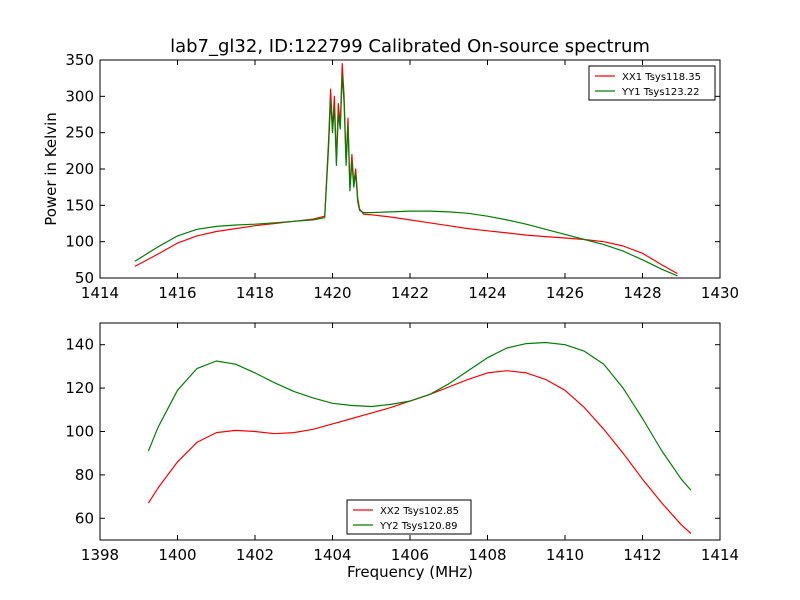 This screenshot has width=800, height=600. Describe the element at coordinates (419, 511) in the screenshot. I see `legend-label: XX2 Tsys102.85` at that location.